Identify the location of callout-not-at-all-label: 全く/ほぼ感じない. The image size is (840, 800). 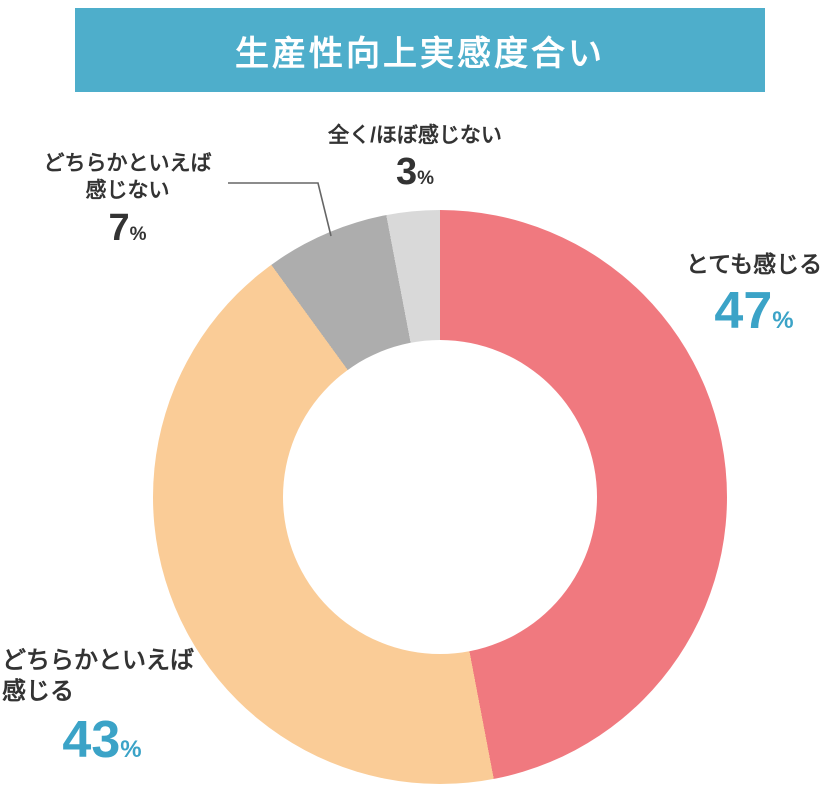
(415, 135).